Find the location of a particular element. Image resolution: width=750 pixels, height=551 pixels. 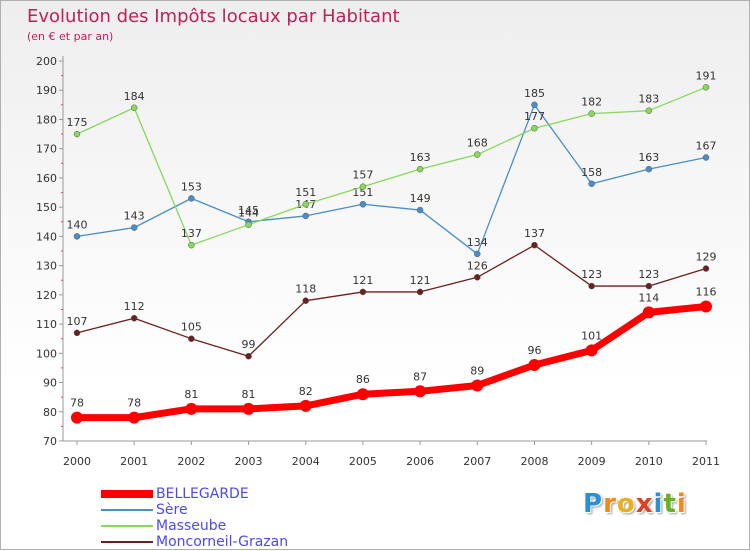

logo-letter: x is located at coordinates (644, 504).